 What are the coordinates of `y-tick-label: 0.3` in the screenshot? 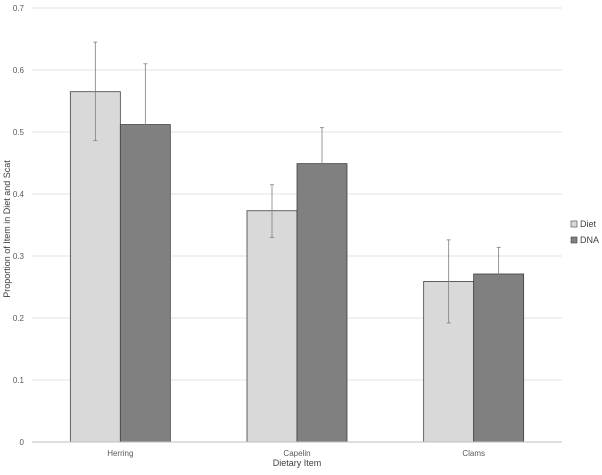 It's located at (19, 256).